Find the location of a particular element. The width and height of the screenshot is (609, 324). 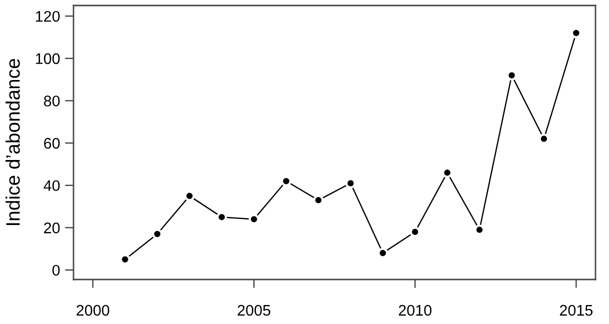

y-tick-label: 0 is located at coordinates (56, 270).